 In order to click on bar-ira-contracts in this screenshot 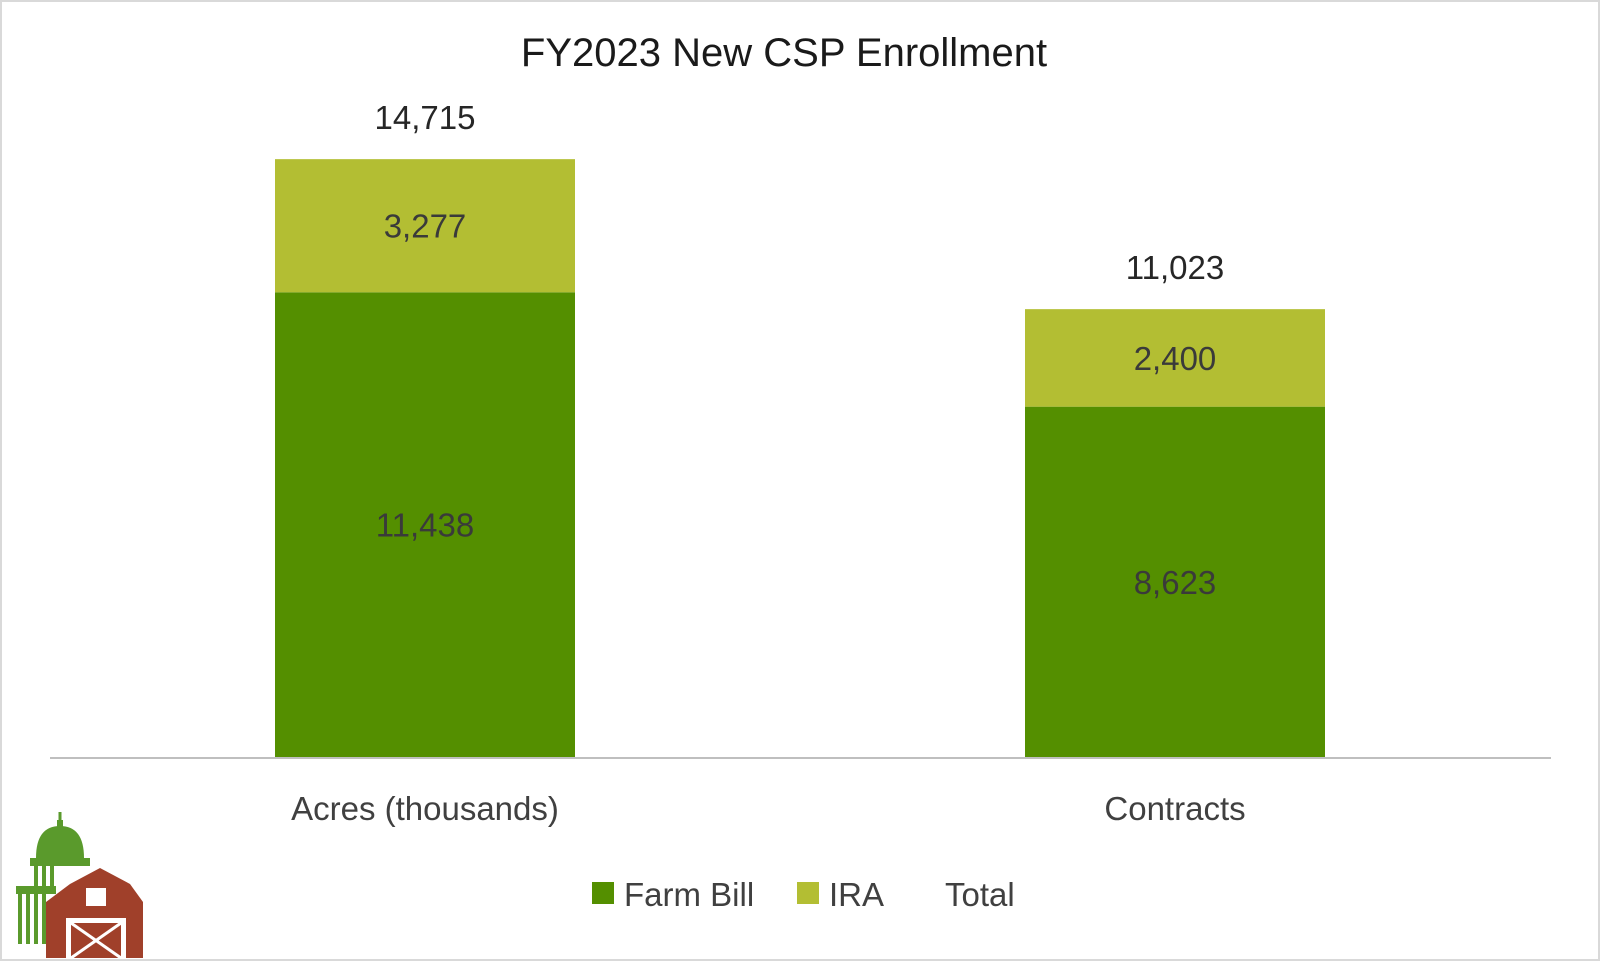, I will do `click(1175, 358)`.